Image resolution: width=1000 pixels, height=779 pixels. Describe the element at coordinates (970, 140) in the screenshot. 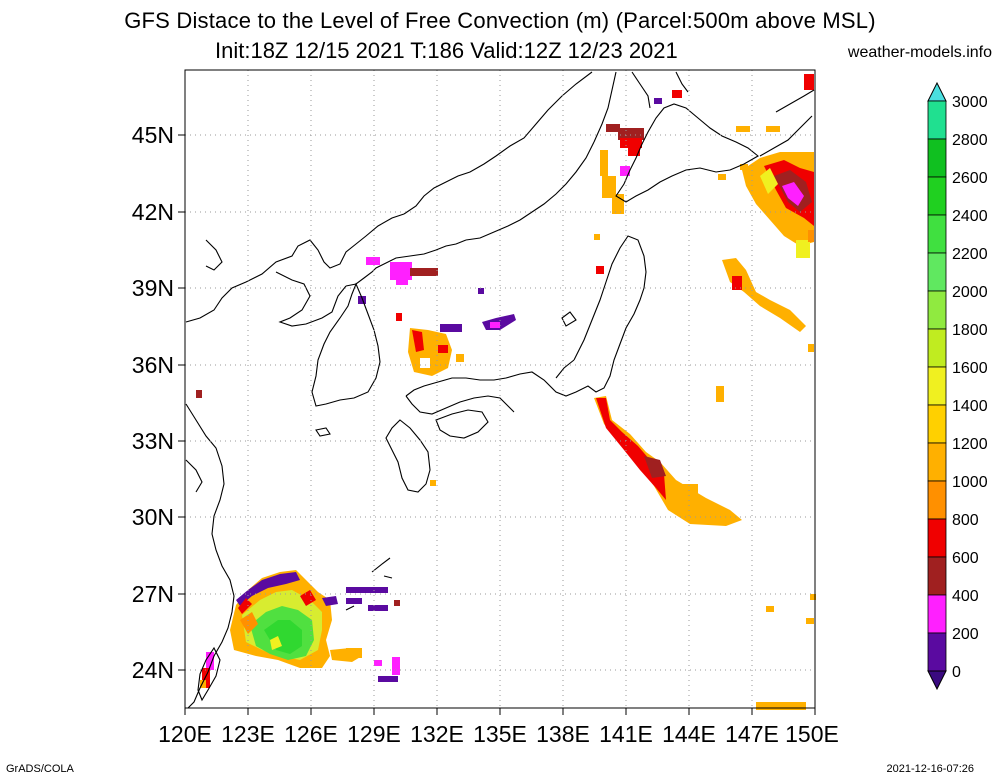

I see `colorbar-label: 2800` at that location.